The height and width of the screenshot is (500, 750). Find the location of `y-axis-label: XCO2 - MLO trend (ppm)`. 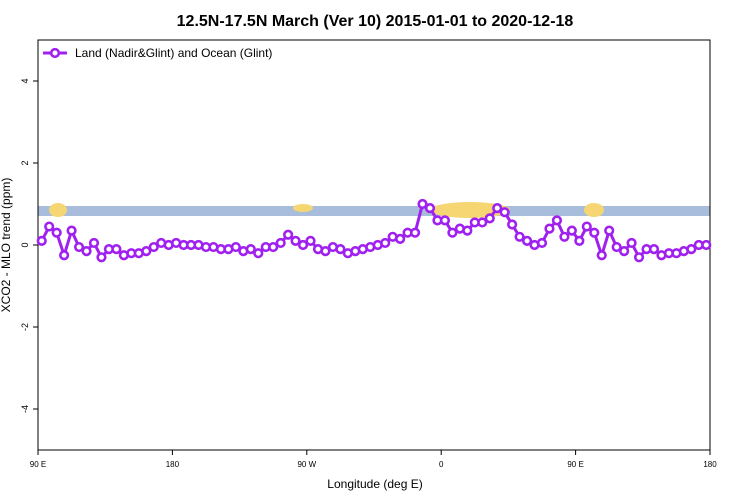

y-axis-label: XCO2 - MLO trend (ppm) is located at coordinates (6, 245).